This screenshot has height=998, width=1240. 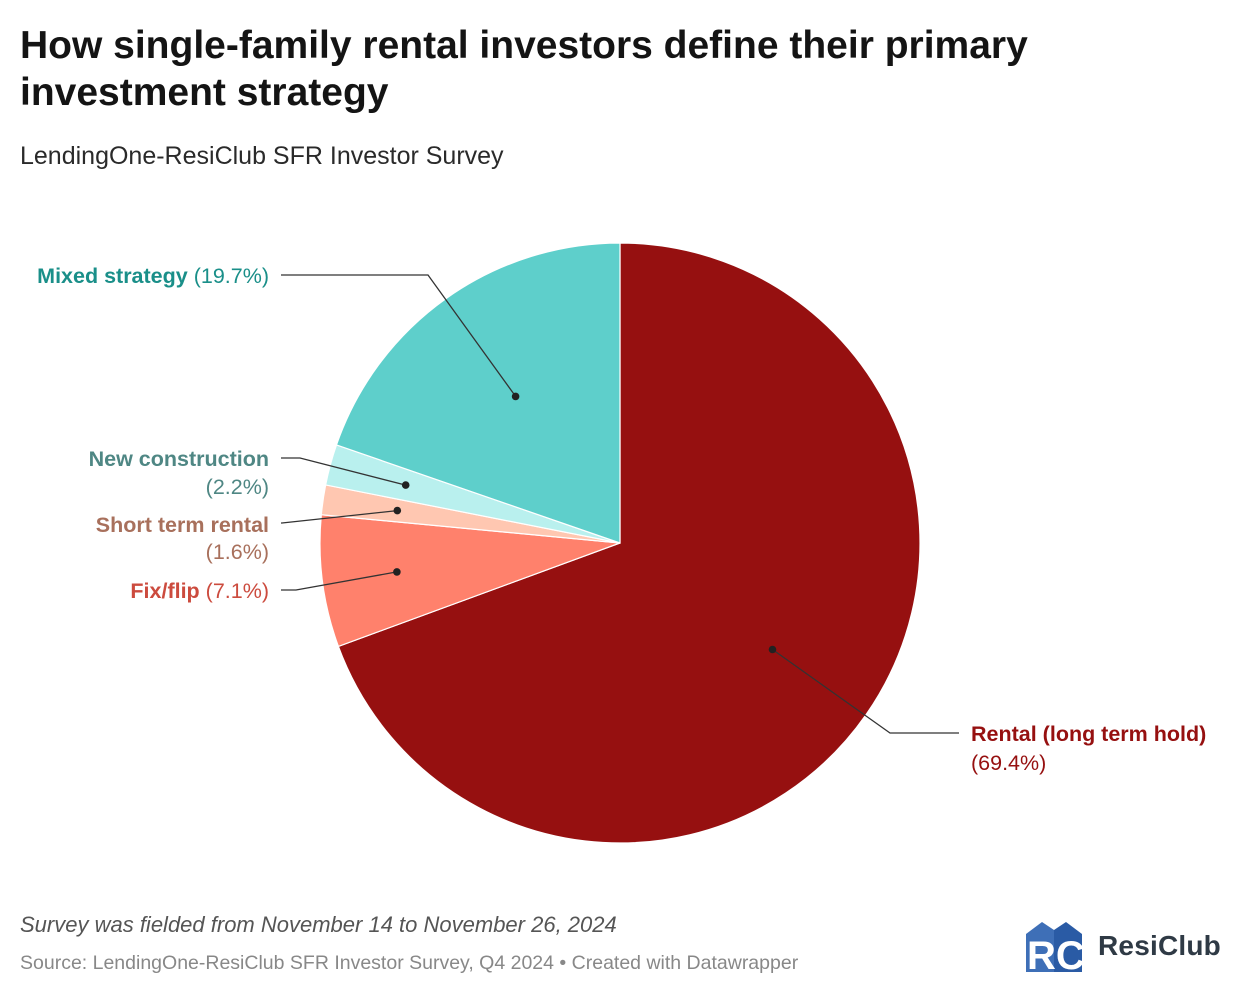 I want to click on label-rental-long-term-hold: Rental (long term hold), so click(x=1088, y=734).